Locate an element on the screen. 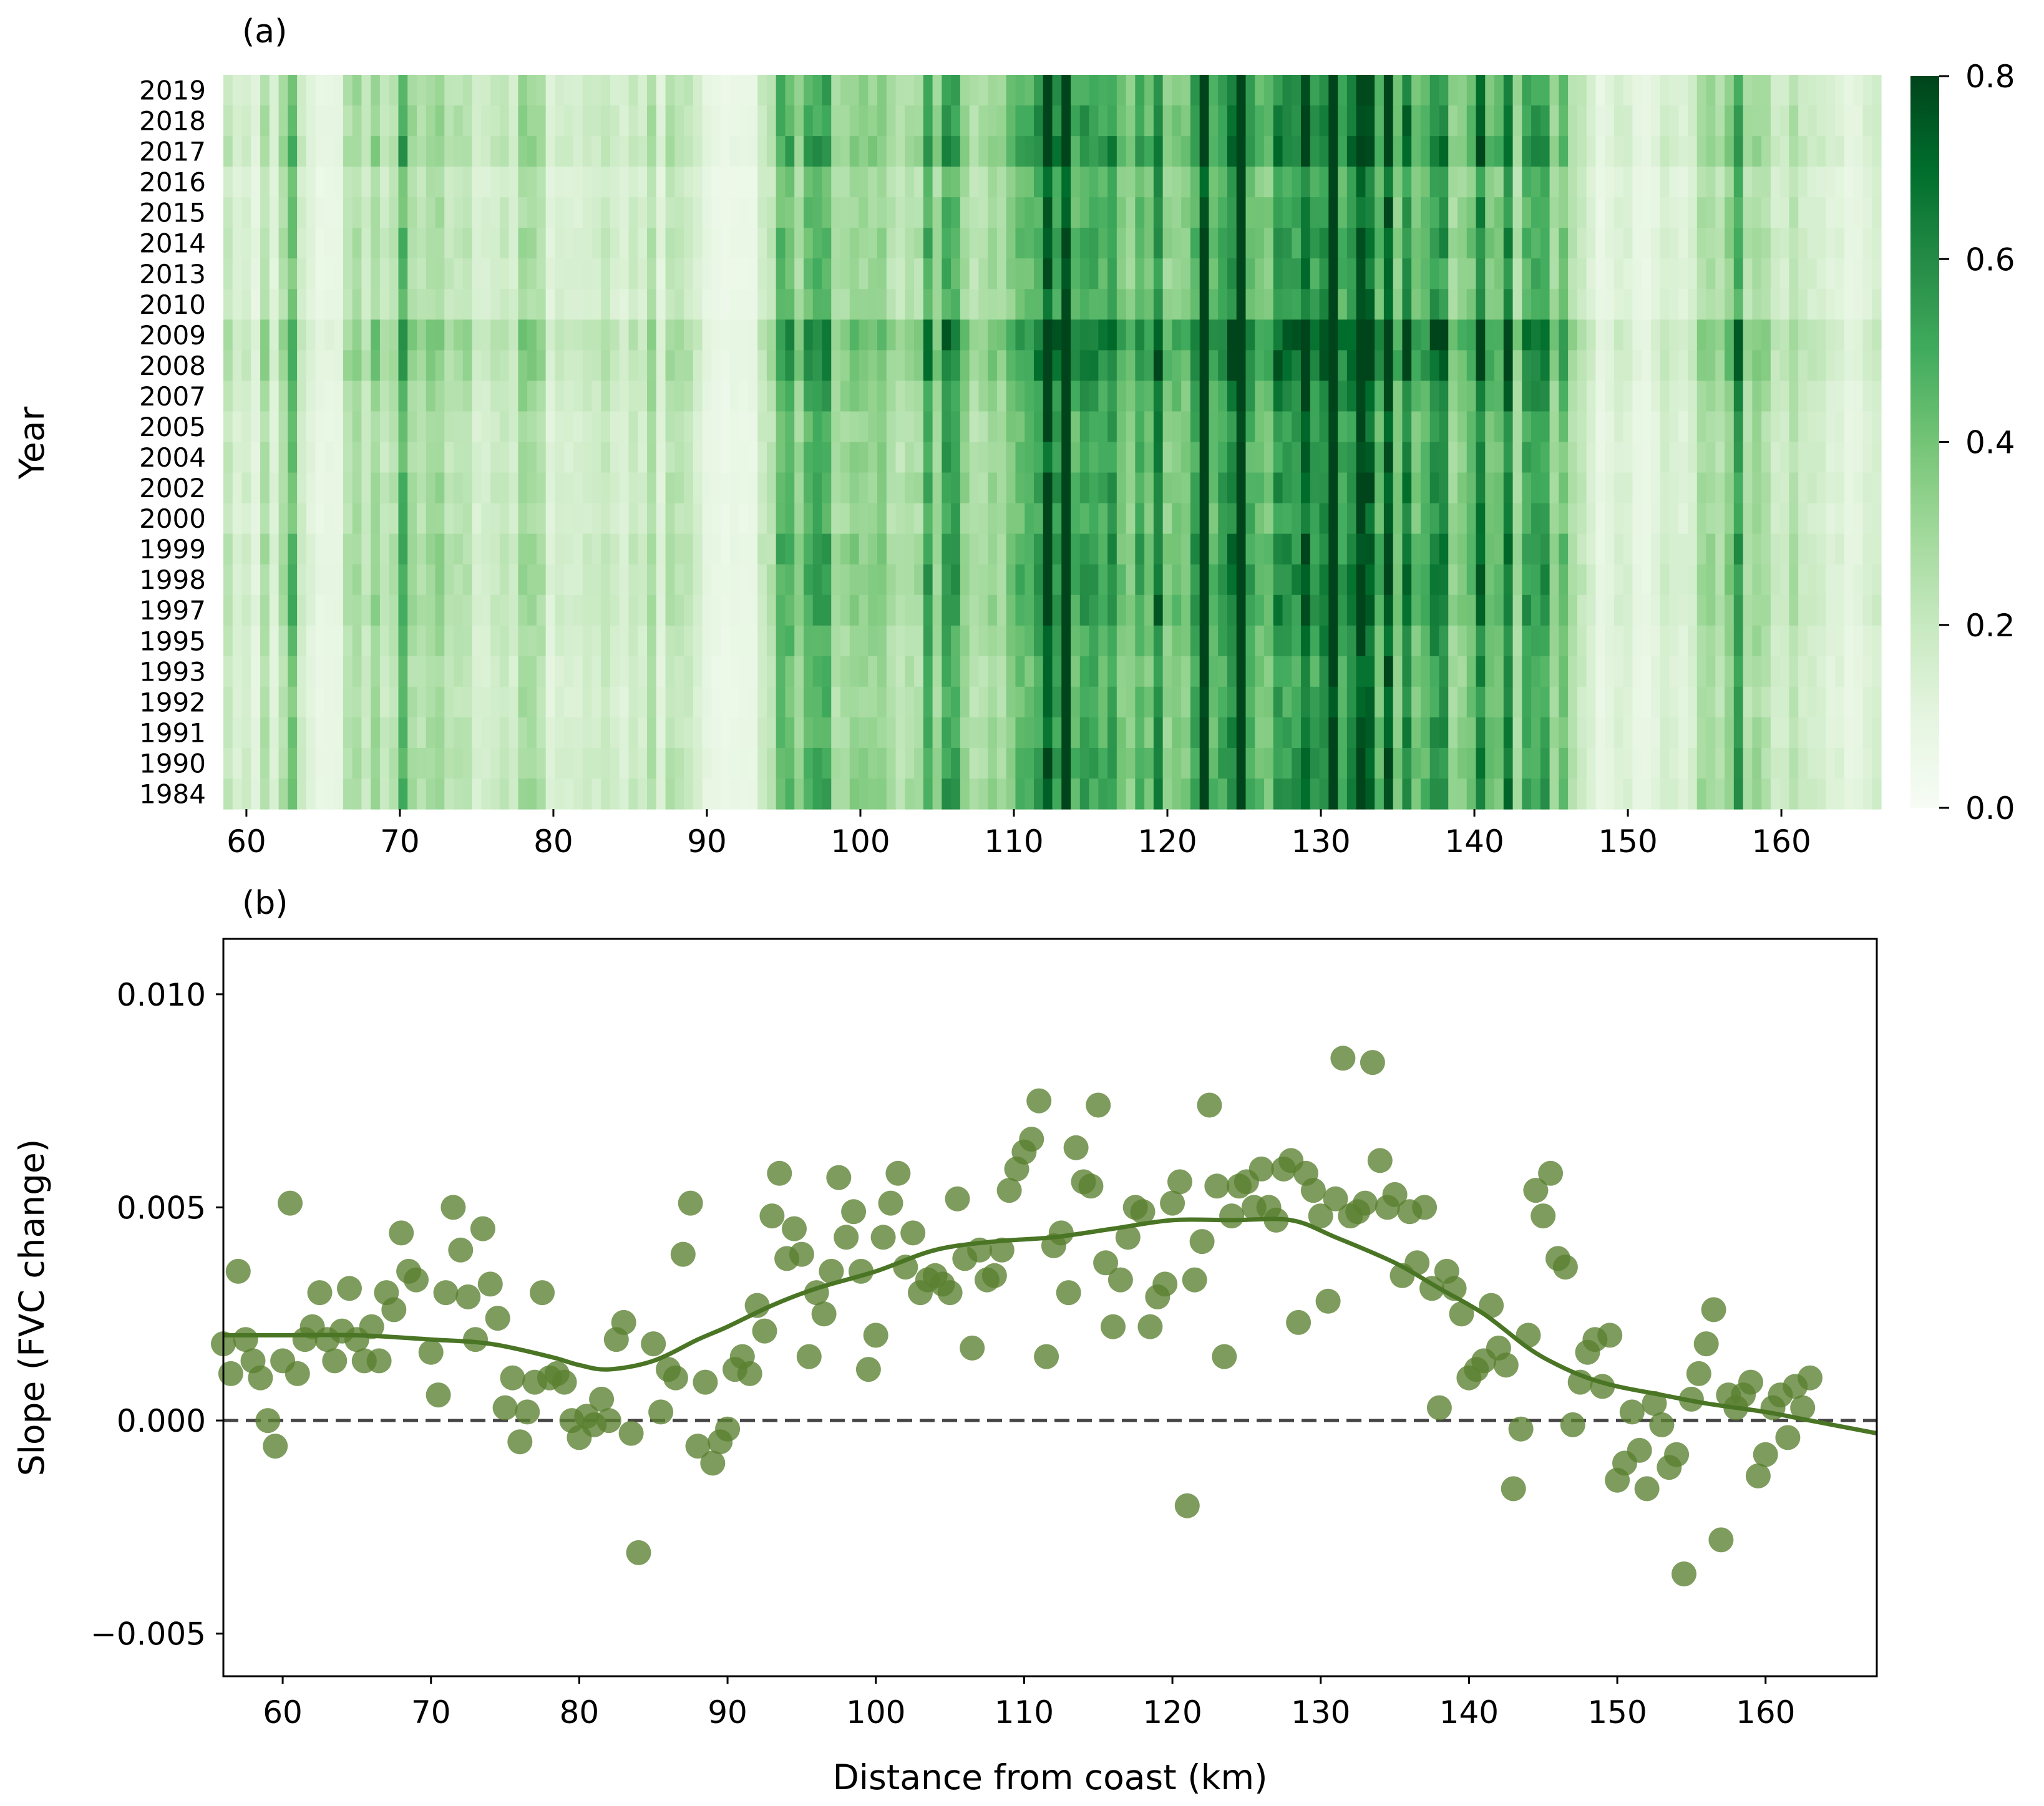 The height and width of the screenshot is (1806, 2044). scatter-y-axis-title: Slope (FVC change) is located at coordinates (32, 1308).